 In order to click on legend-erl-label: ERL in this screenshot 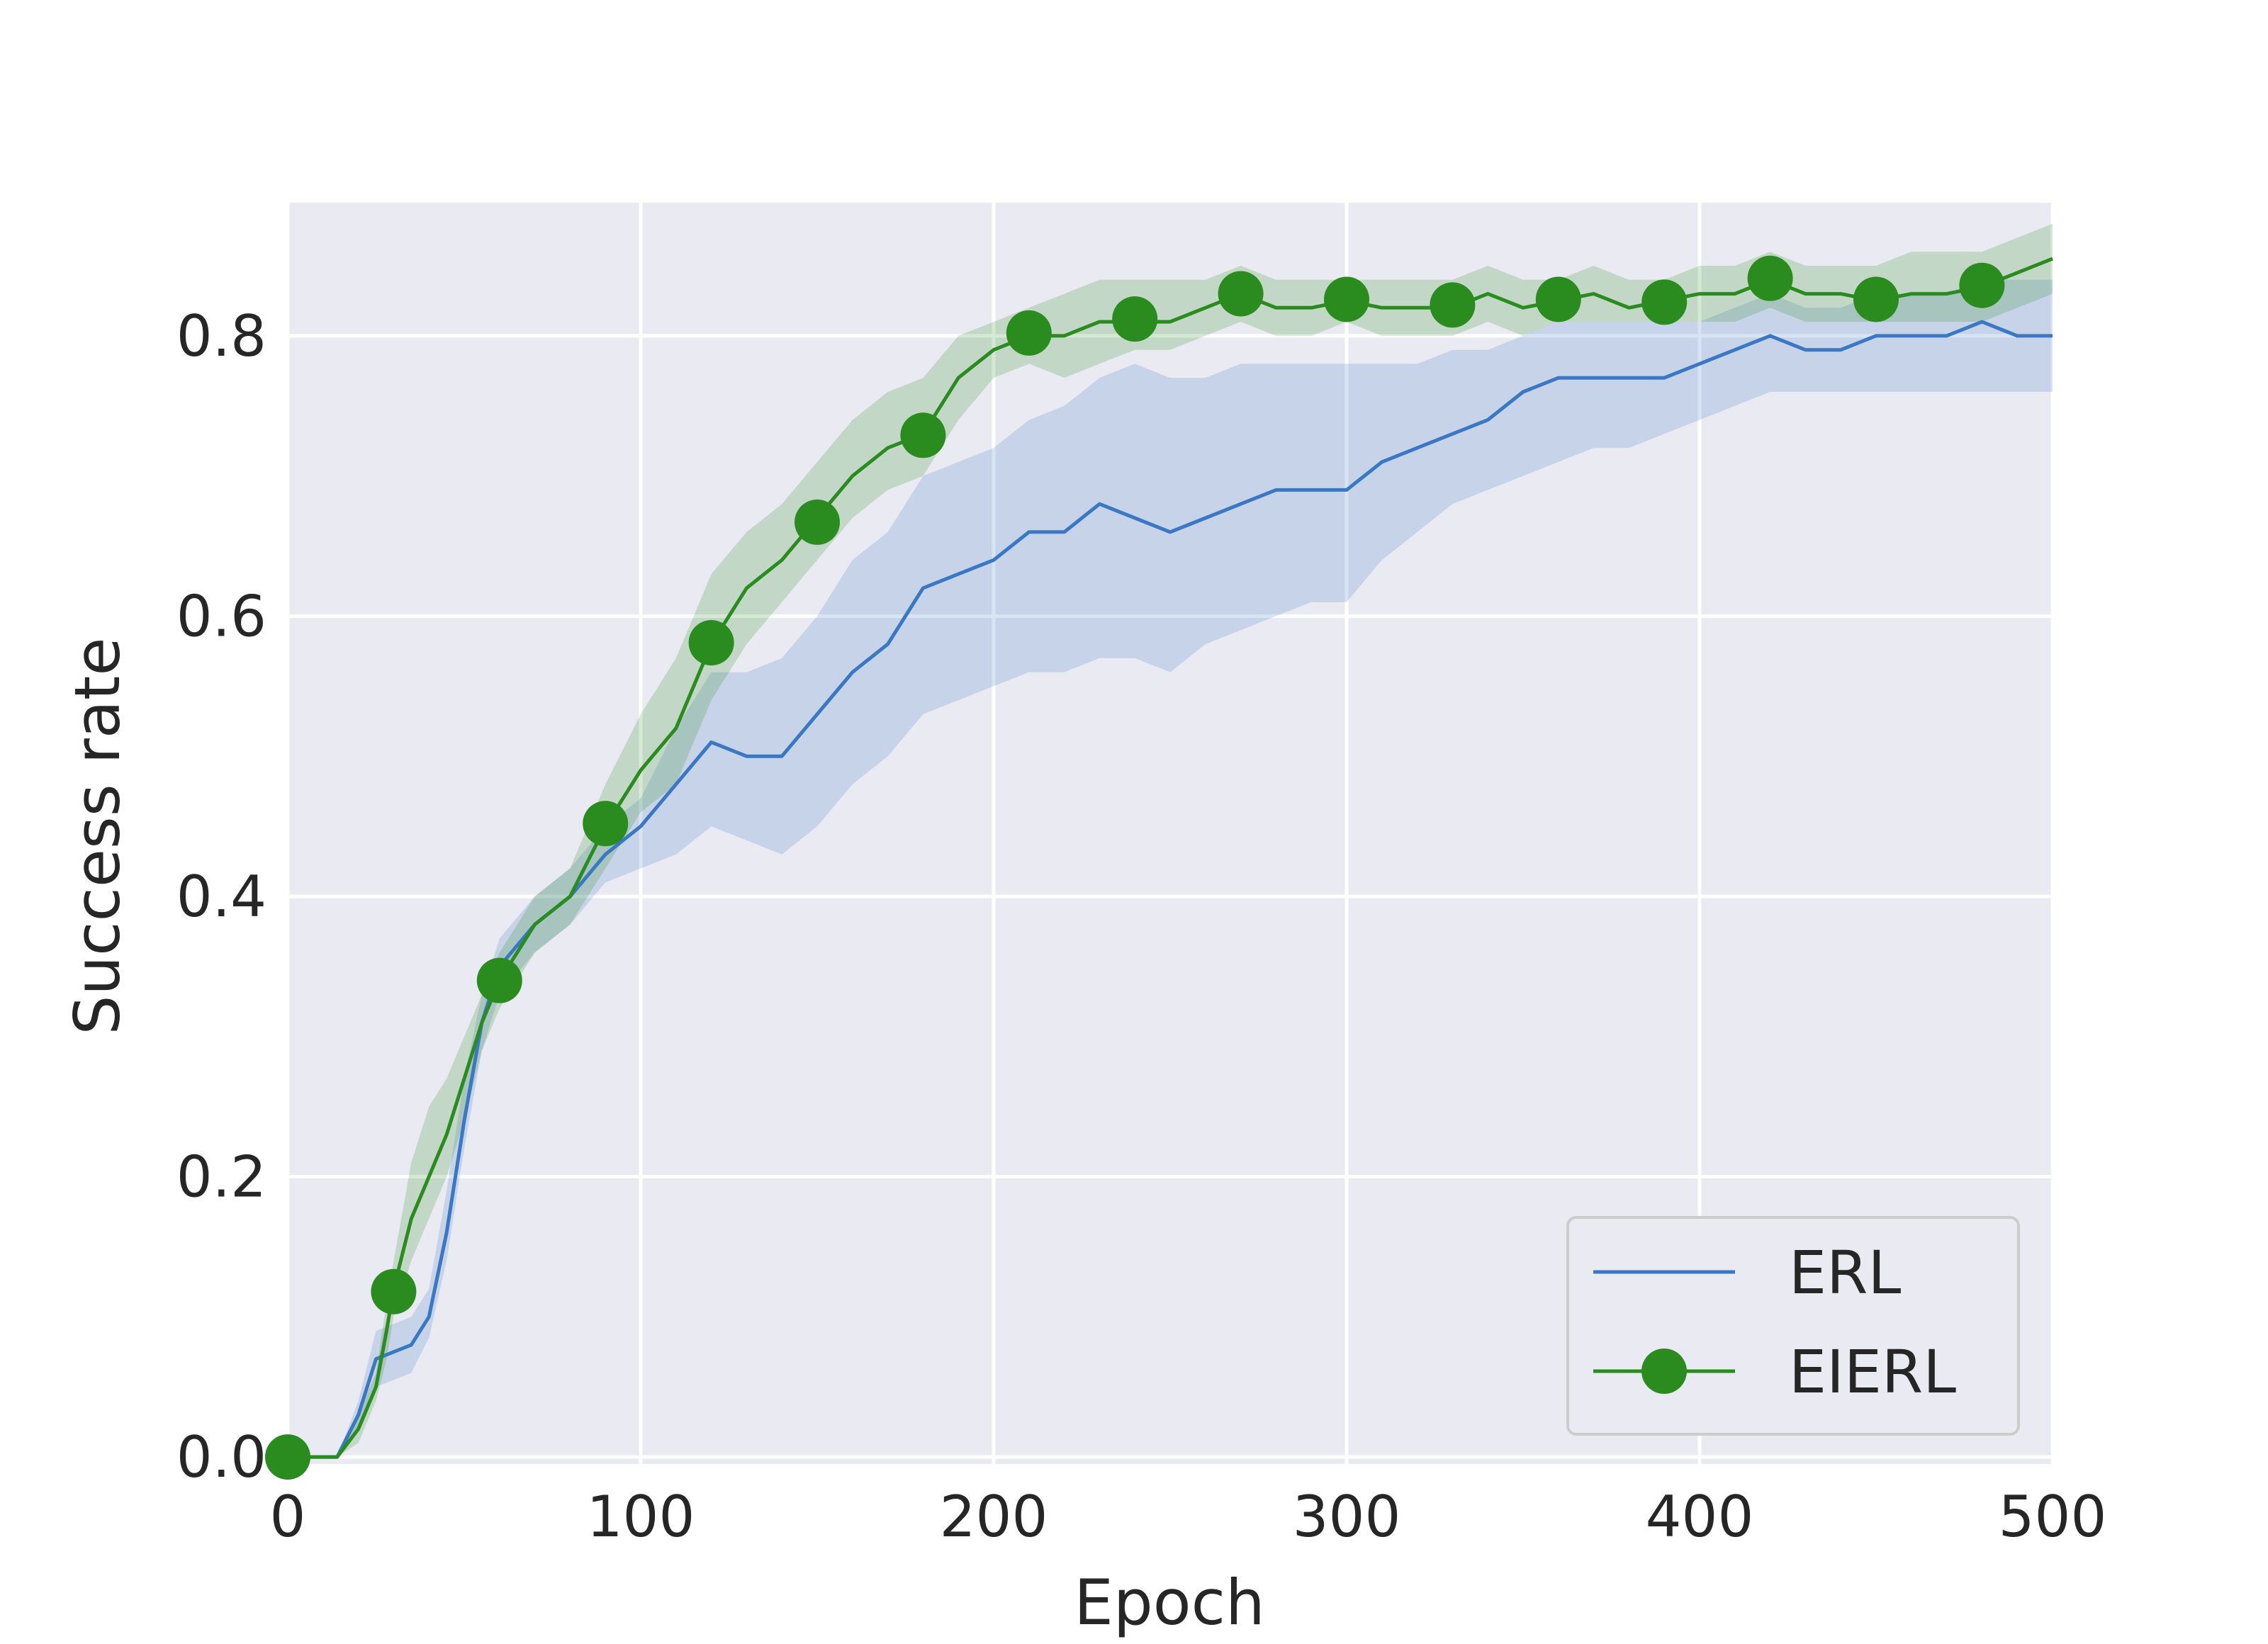, I will do `click(1845, 1272)`.